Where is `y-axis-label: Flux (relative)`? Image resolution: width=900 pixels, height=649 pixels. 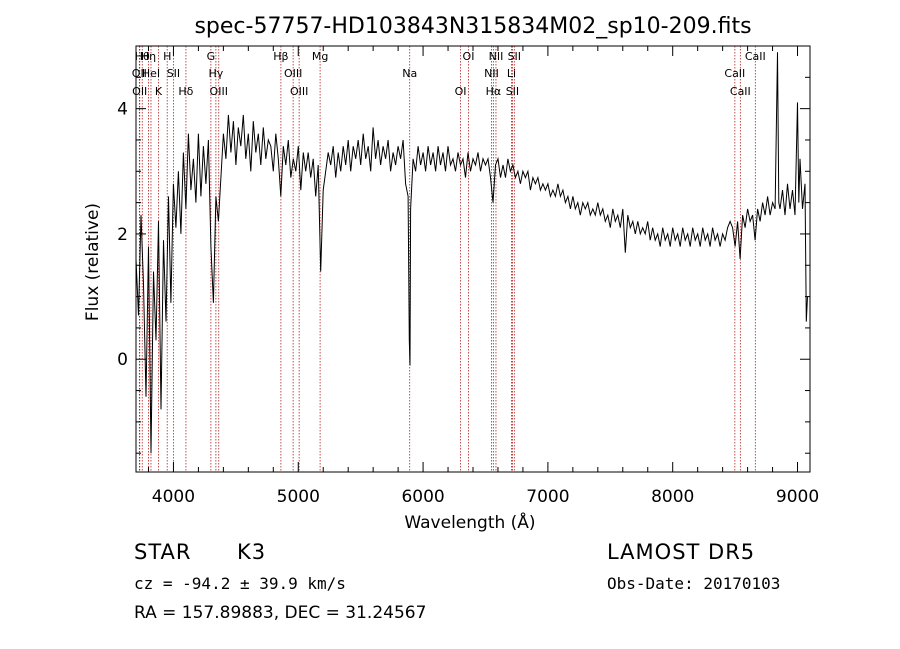 y-axis-label: Flux (relative) is located at coordinates (93, 262).